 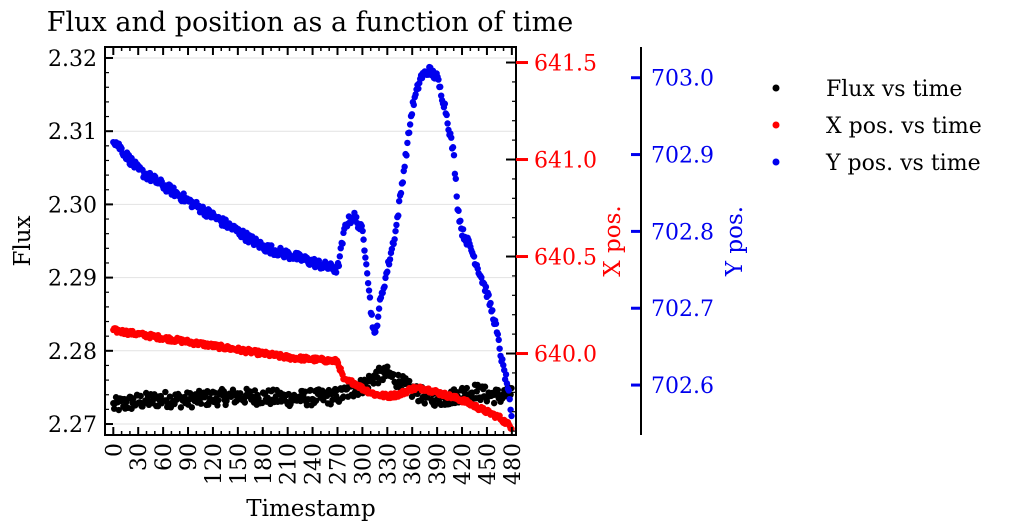 I want to click on y-axis-xpos: 640.0 640.5 641.0 641.5, so click(x=551, y=242).